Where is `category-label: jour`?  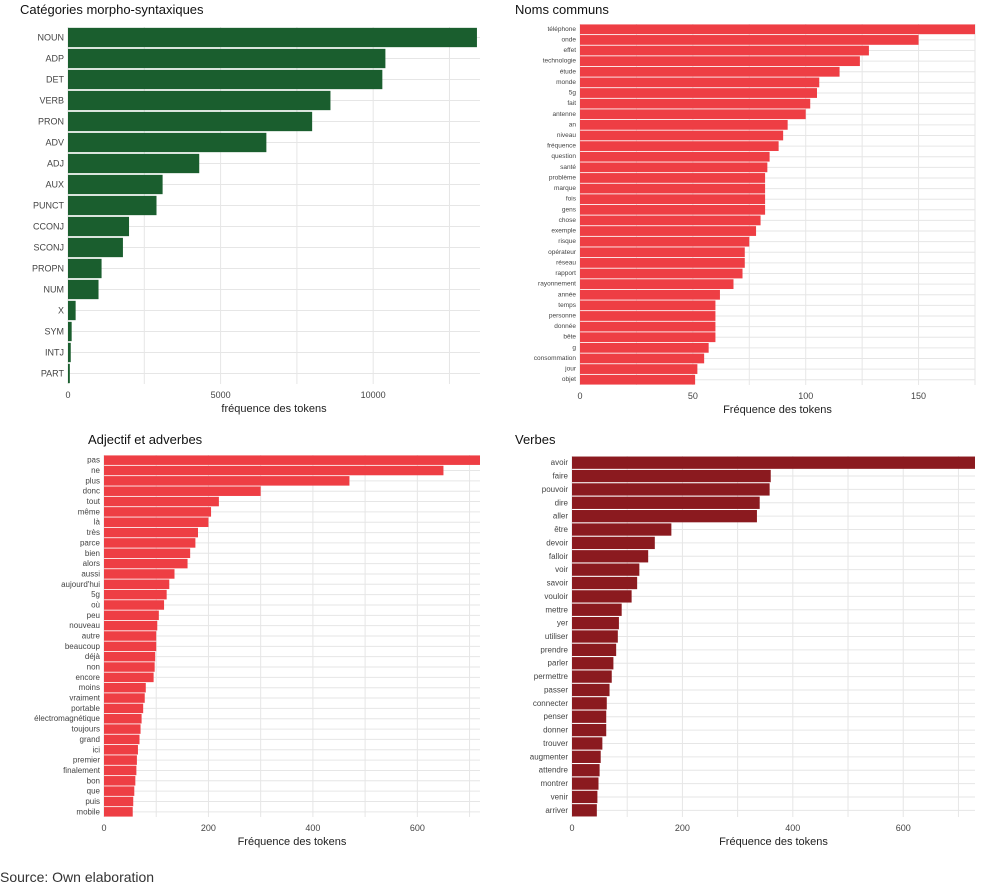 category-label: jour is located at coordinates (570, 369).